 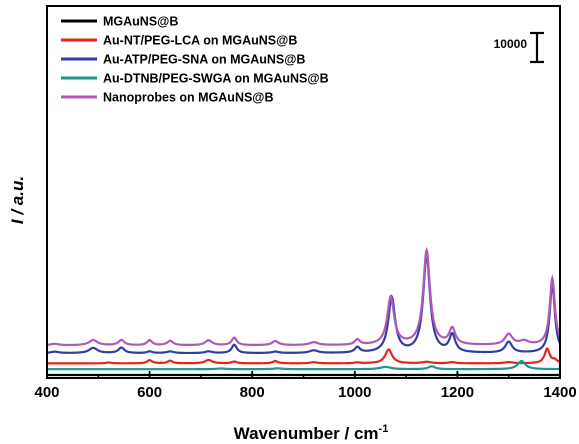 I want to click on x-axis-ticks: 400 600 800 1000 1200 1400, so click(x=305, y=386).